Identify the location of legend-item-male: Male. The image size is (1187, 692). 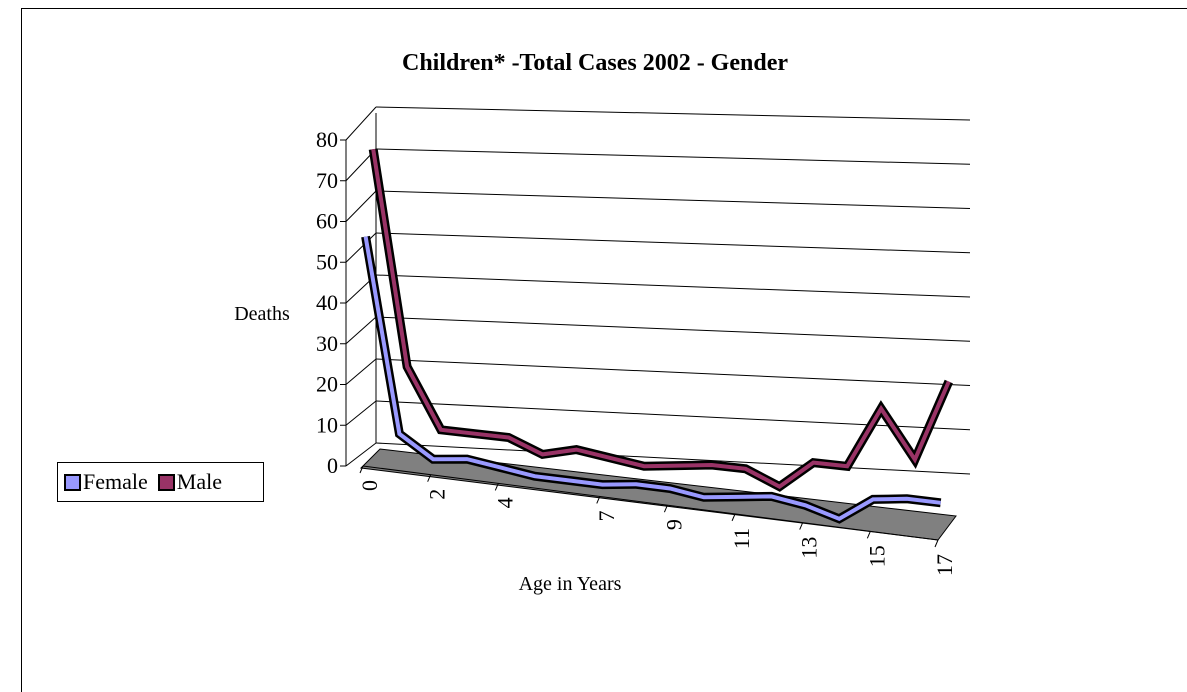
(189, 482).